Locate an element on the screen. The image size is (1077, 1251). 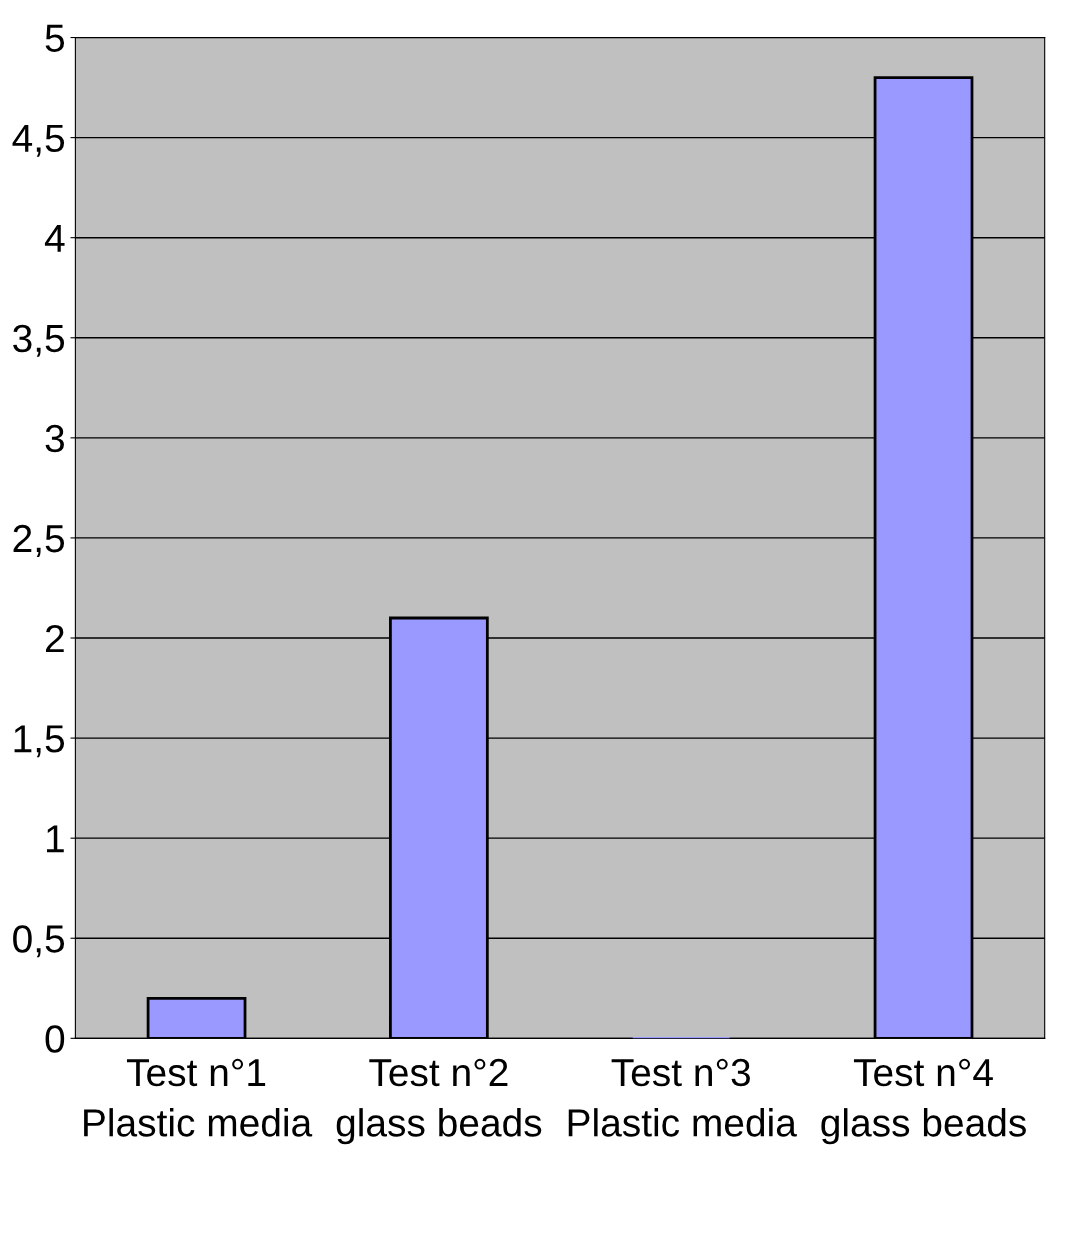
x-tick-label: Test n°1 Plastic media is located at coordinates (198, 1097).